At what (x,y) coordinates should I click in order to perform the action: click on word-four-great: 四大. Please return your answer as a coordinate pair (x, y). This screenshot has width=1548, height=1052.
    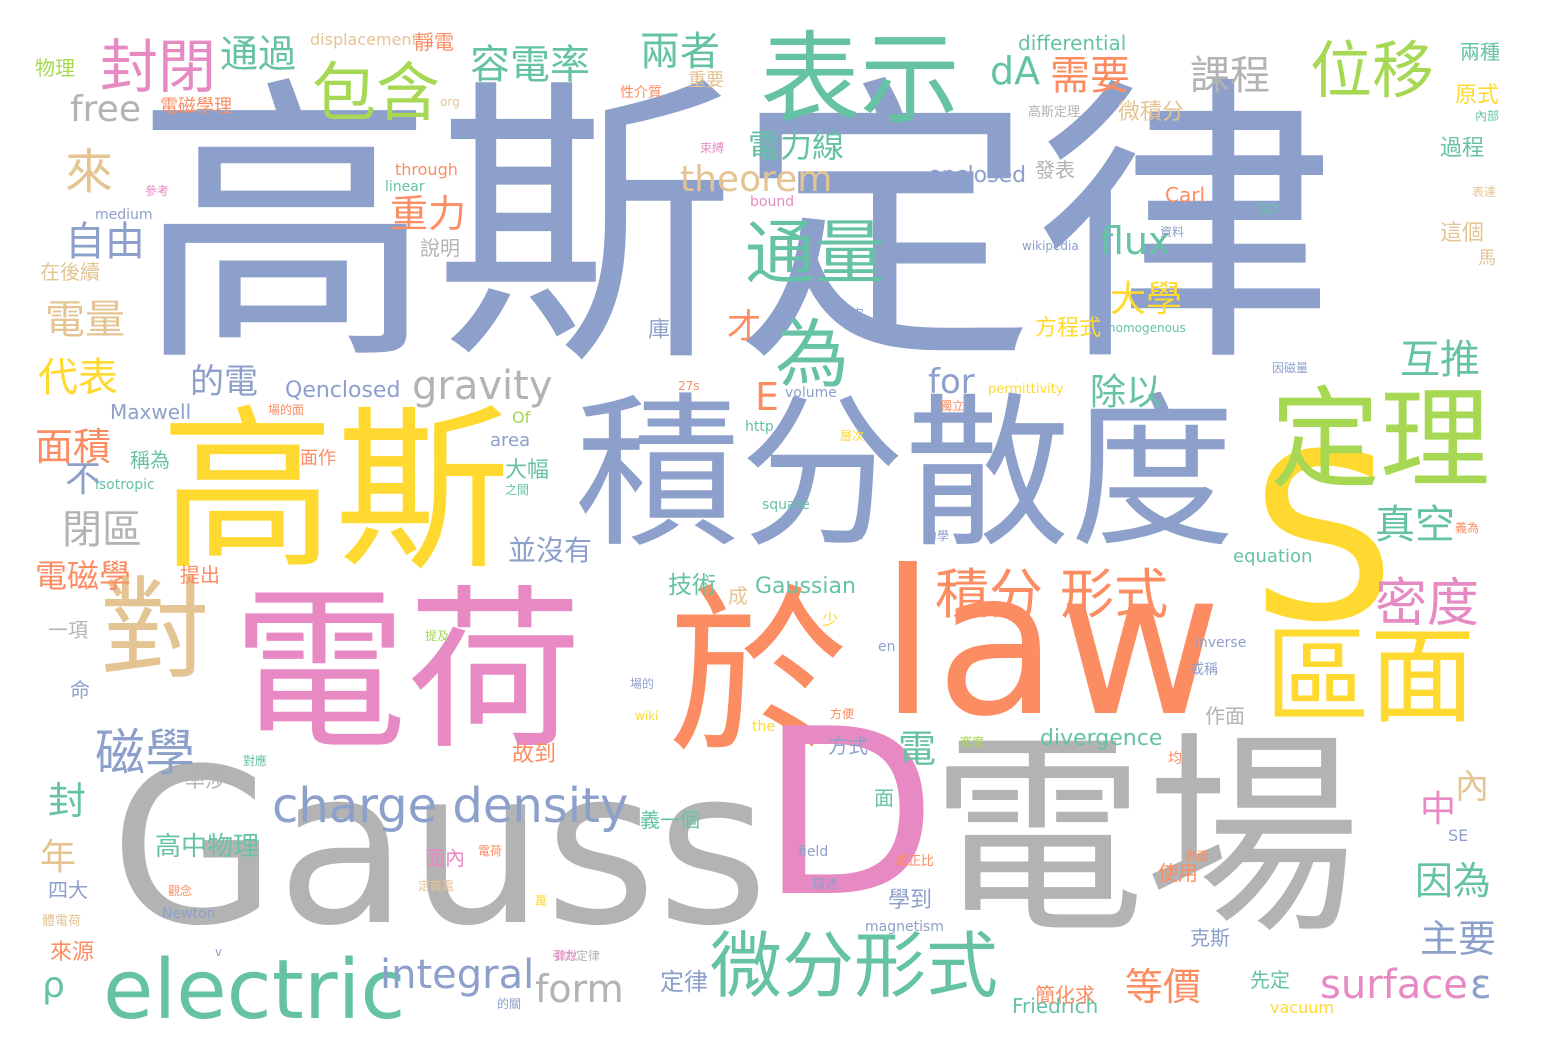
    Looking at the image, I should click on (68, 890).